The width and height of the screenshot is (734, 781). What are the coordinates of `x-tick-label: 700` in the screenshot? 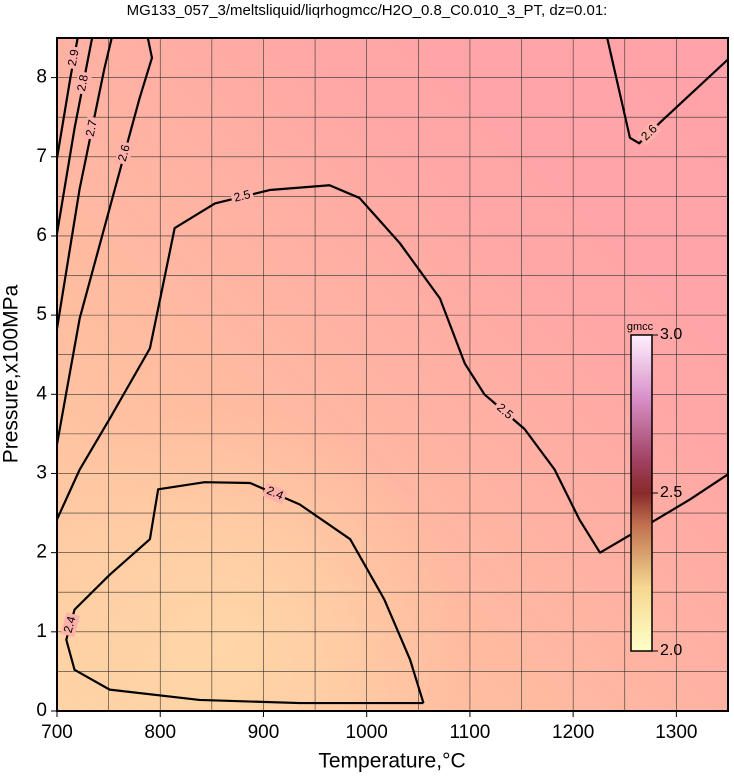 It's located at (57, 732).